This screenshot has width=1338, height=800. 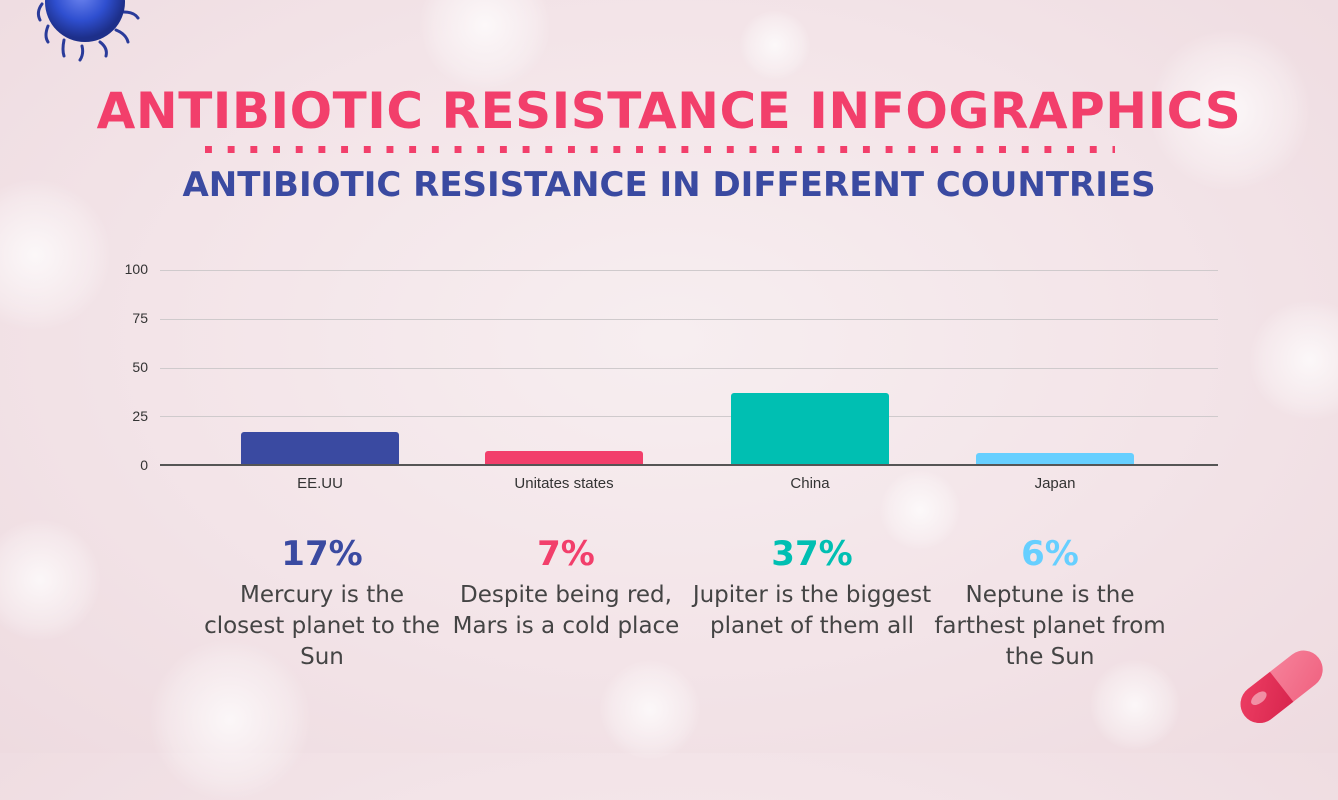 I want to click on bar-ee-uu, so click(x=320, y=448).